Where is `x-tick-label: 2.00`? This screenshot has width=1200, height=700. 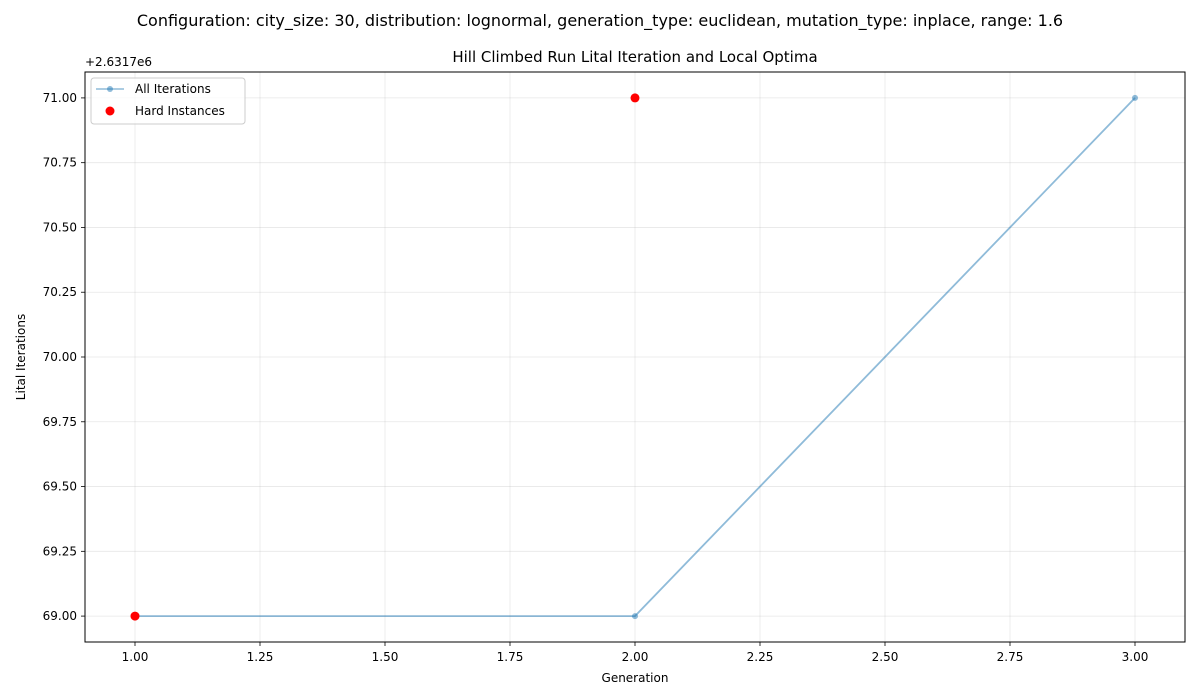 x-tick-label: 2.00 is located at coordinates (635, 657).